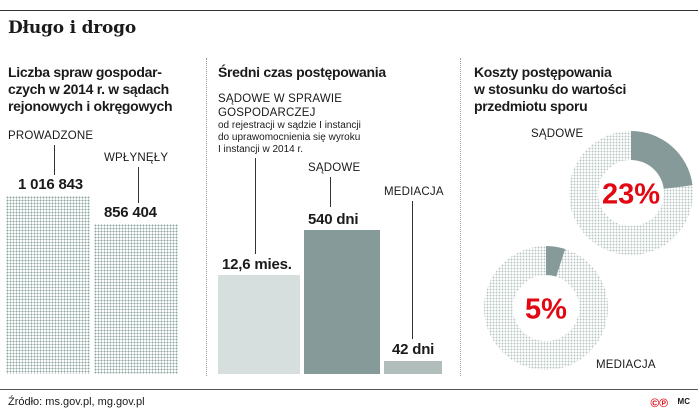 The width and height of the screenshot is (698, 416). Describe the element at coordinates (333, 219) in the screenshot. I see `time-value-label-2: 540 dni` at that location.